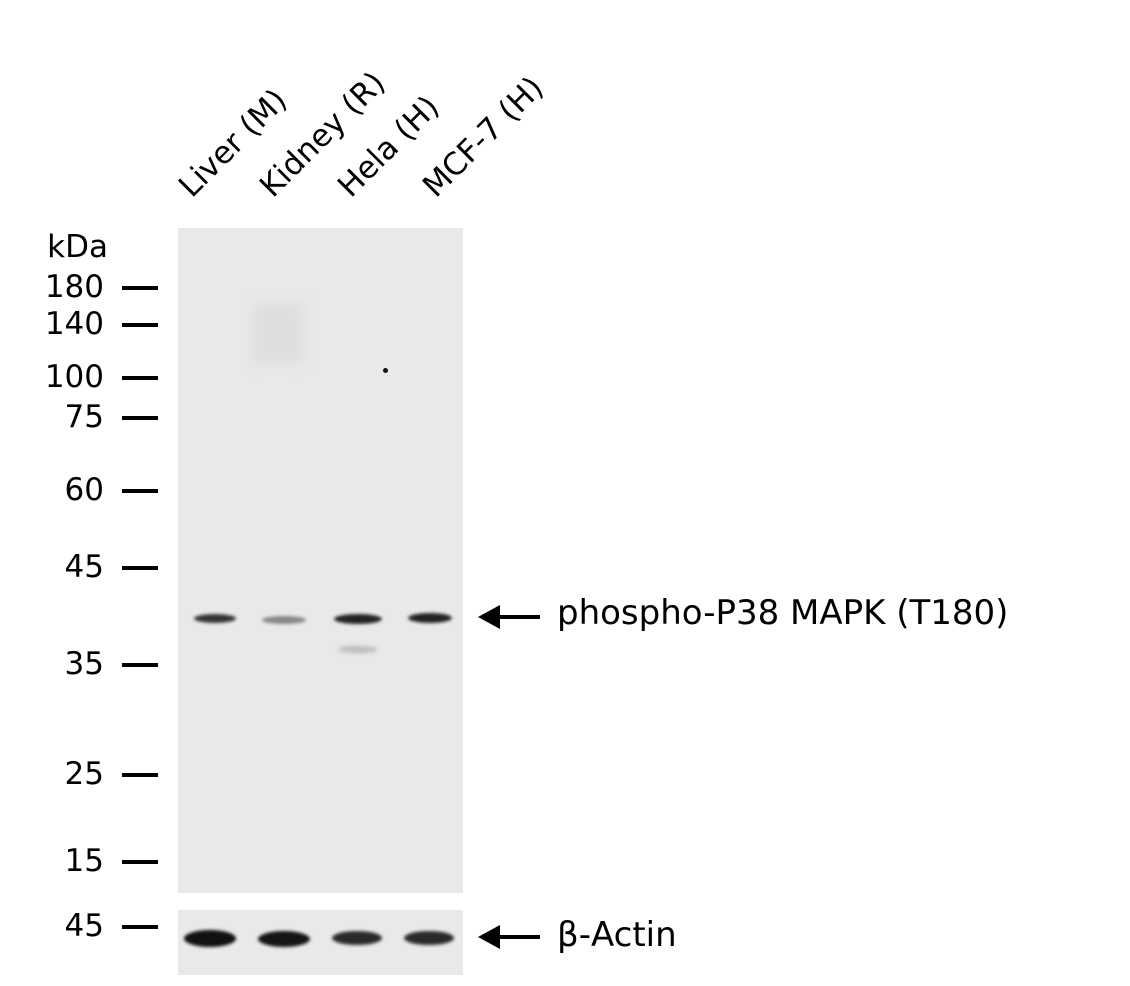 Image resolution: width=1130 pixels, height=986 pixels. I want to click on marker-100: 100, so click(74, 377).